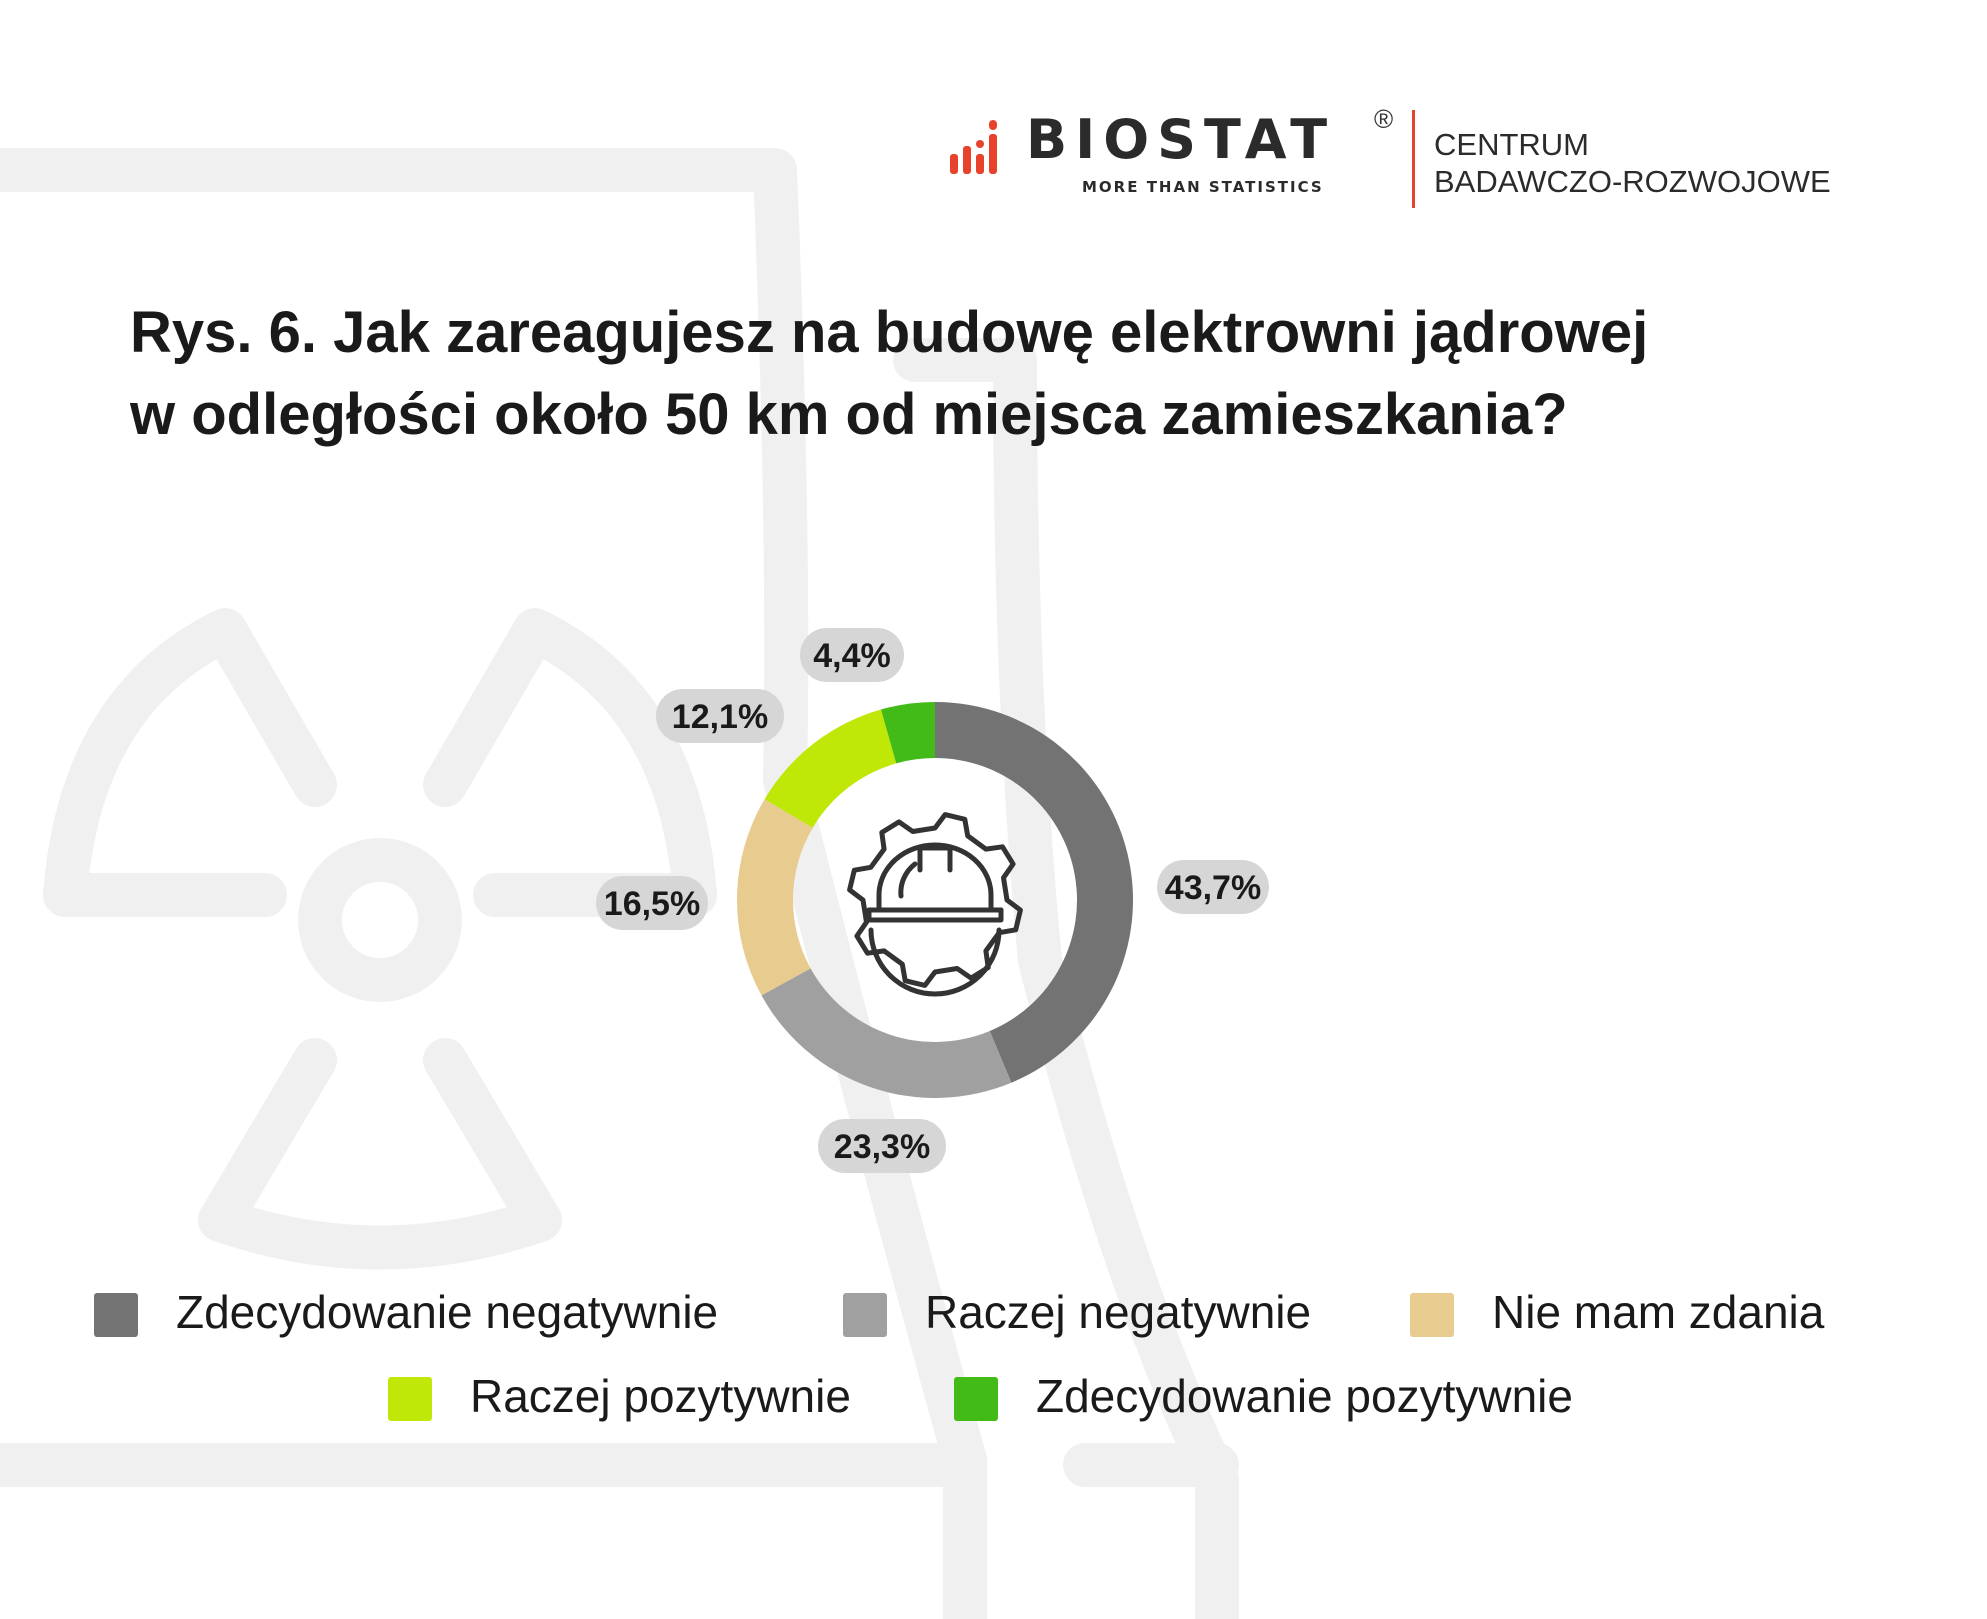 Image resolution: width=1987 pixels, height=1619 pixels. I want to click on data-label: 23,3%, so click(882, 1146).